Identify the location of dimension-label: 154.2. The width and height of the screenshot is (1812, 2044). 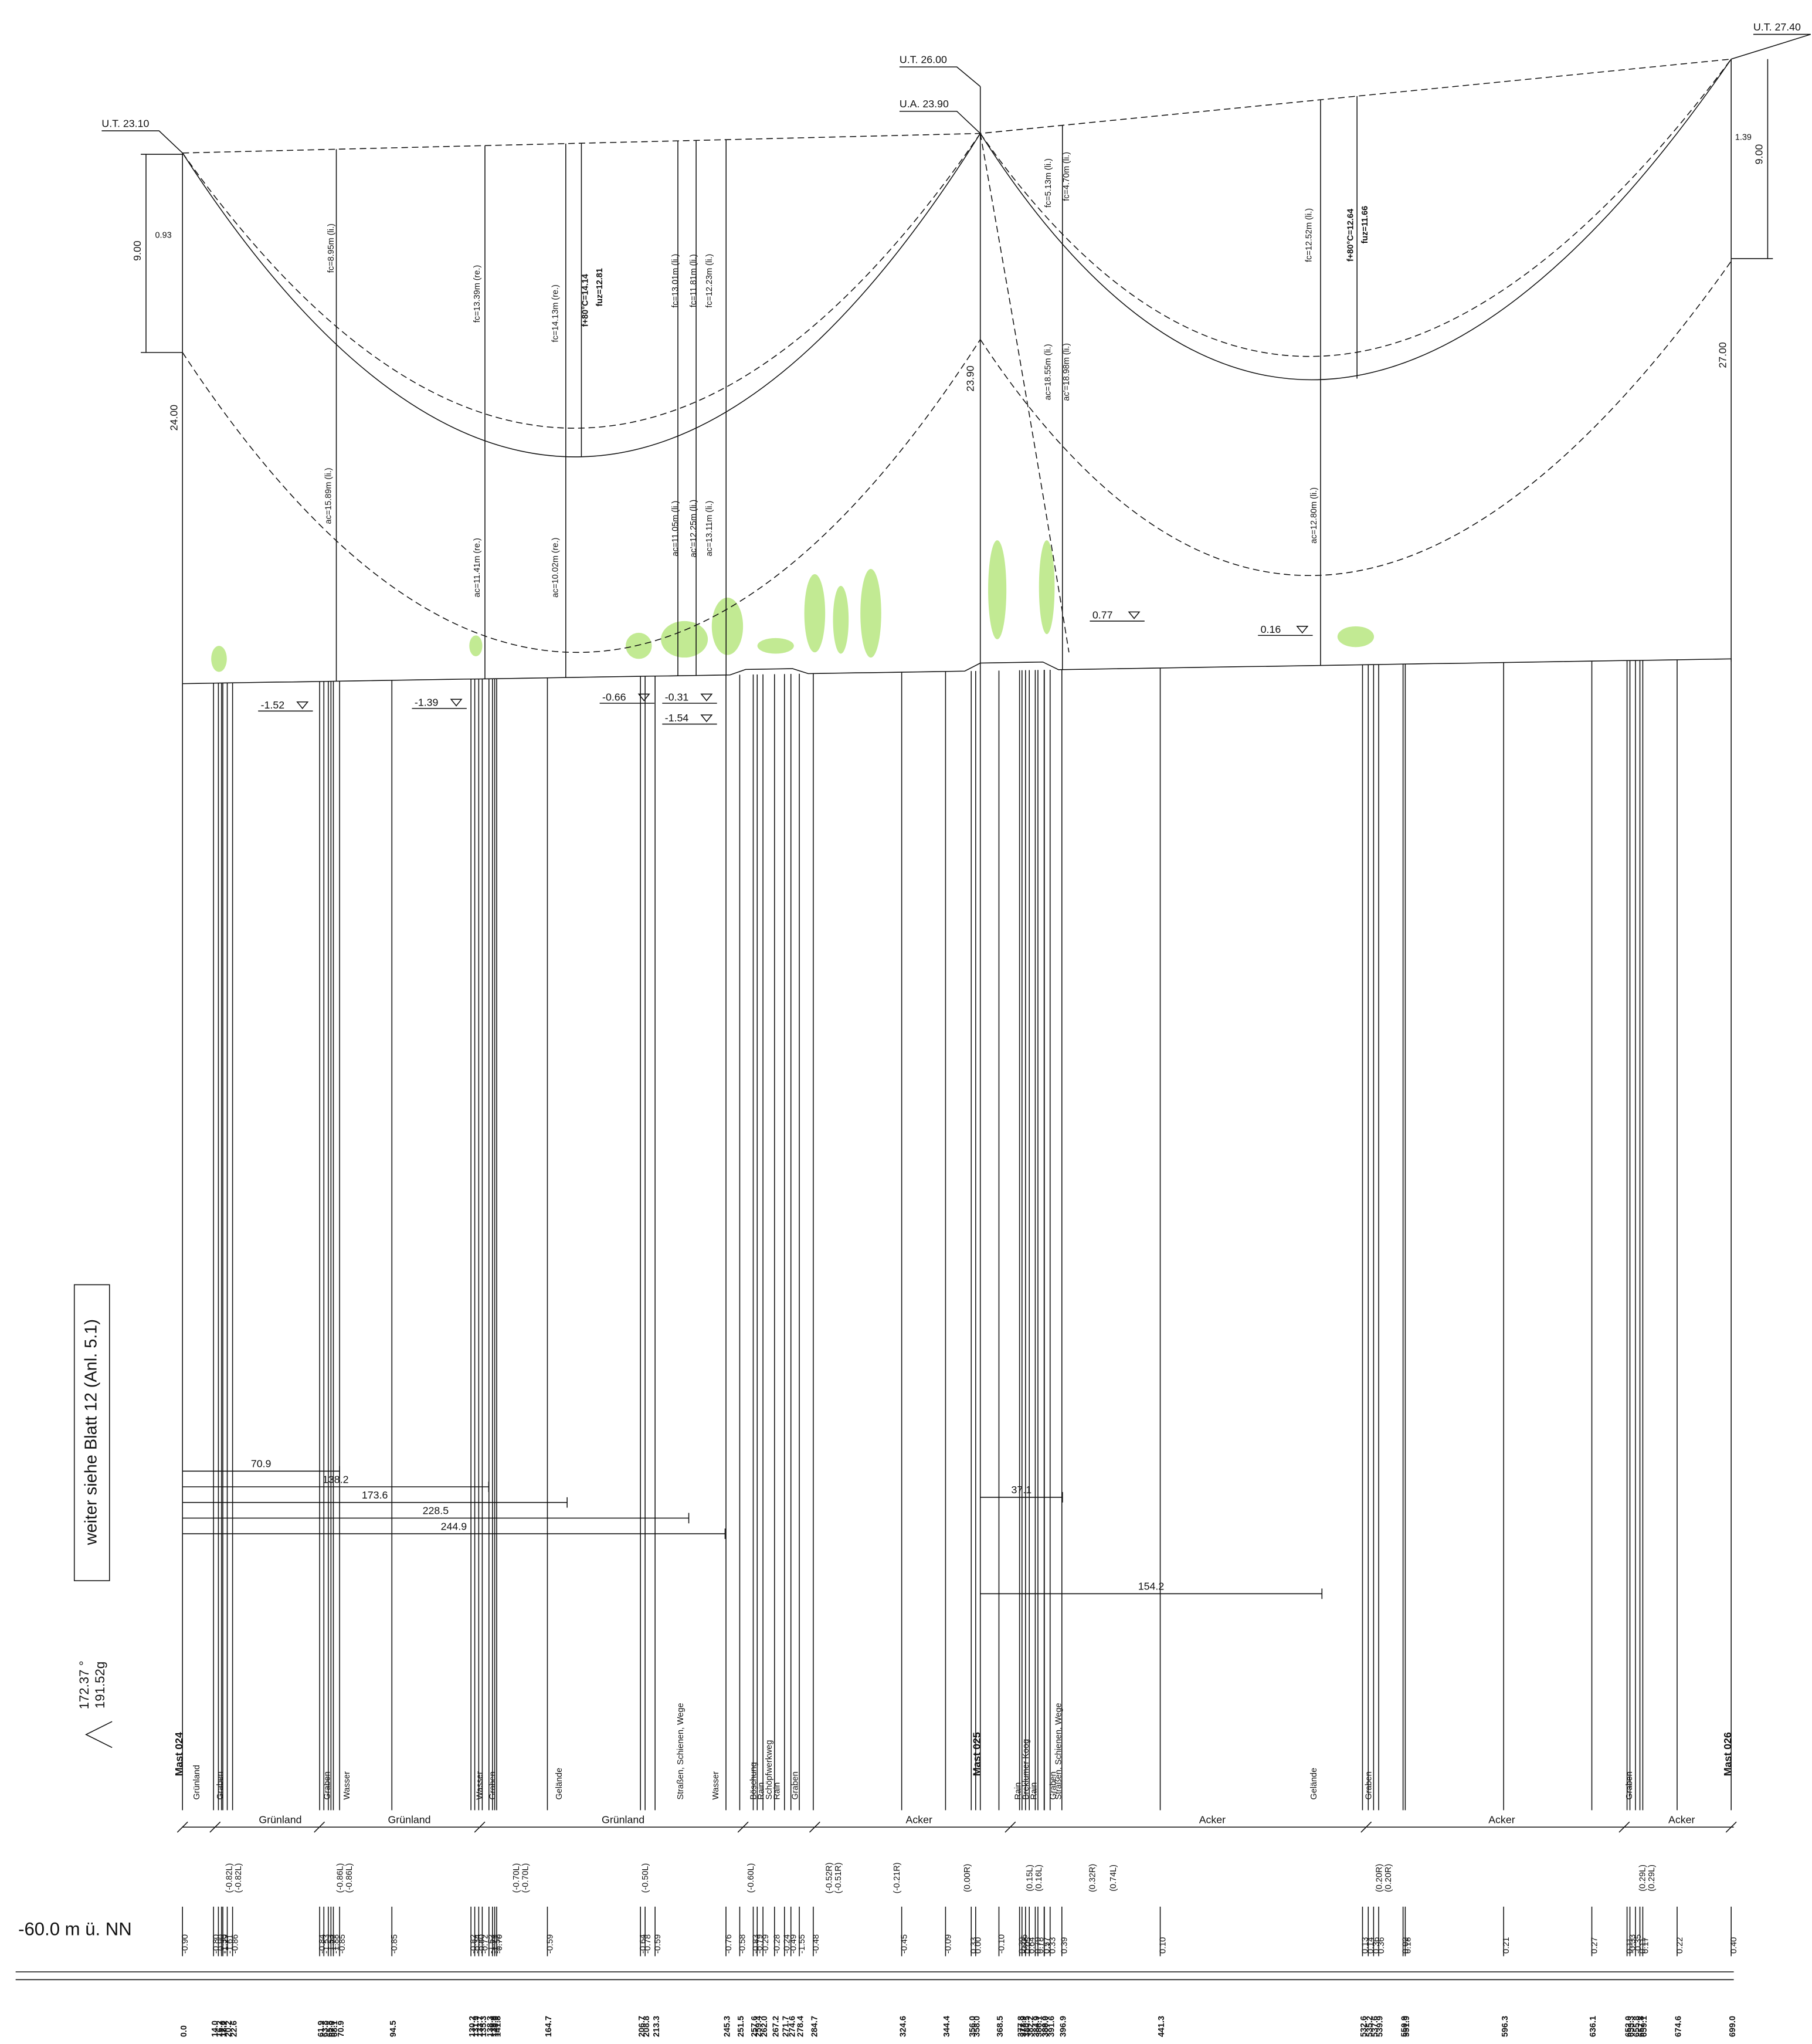
(1151, 1586).